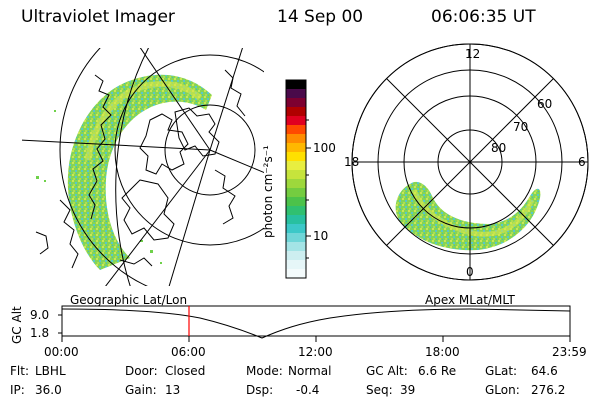 The height and width of the screenshot is (400, 600). What do you see at coordinates (548, 390) in the screenshot?
I see `info-glon-value: 276.2` at bounding box center [548, 390].